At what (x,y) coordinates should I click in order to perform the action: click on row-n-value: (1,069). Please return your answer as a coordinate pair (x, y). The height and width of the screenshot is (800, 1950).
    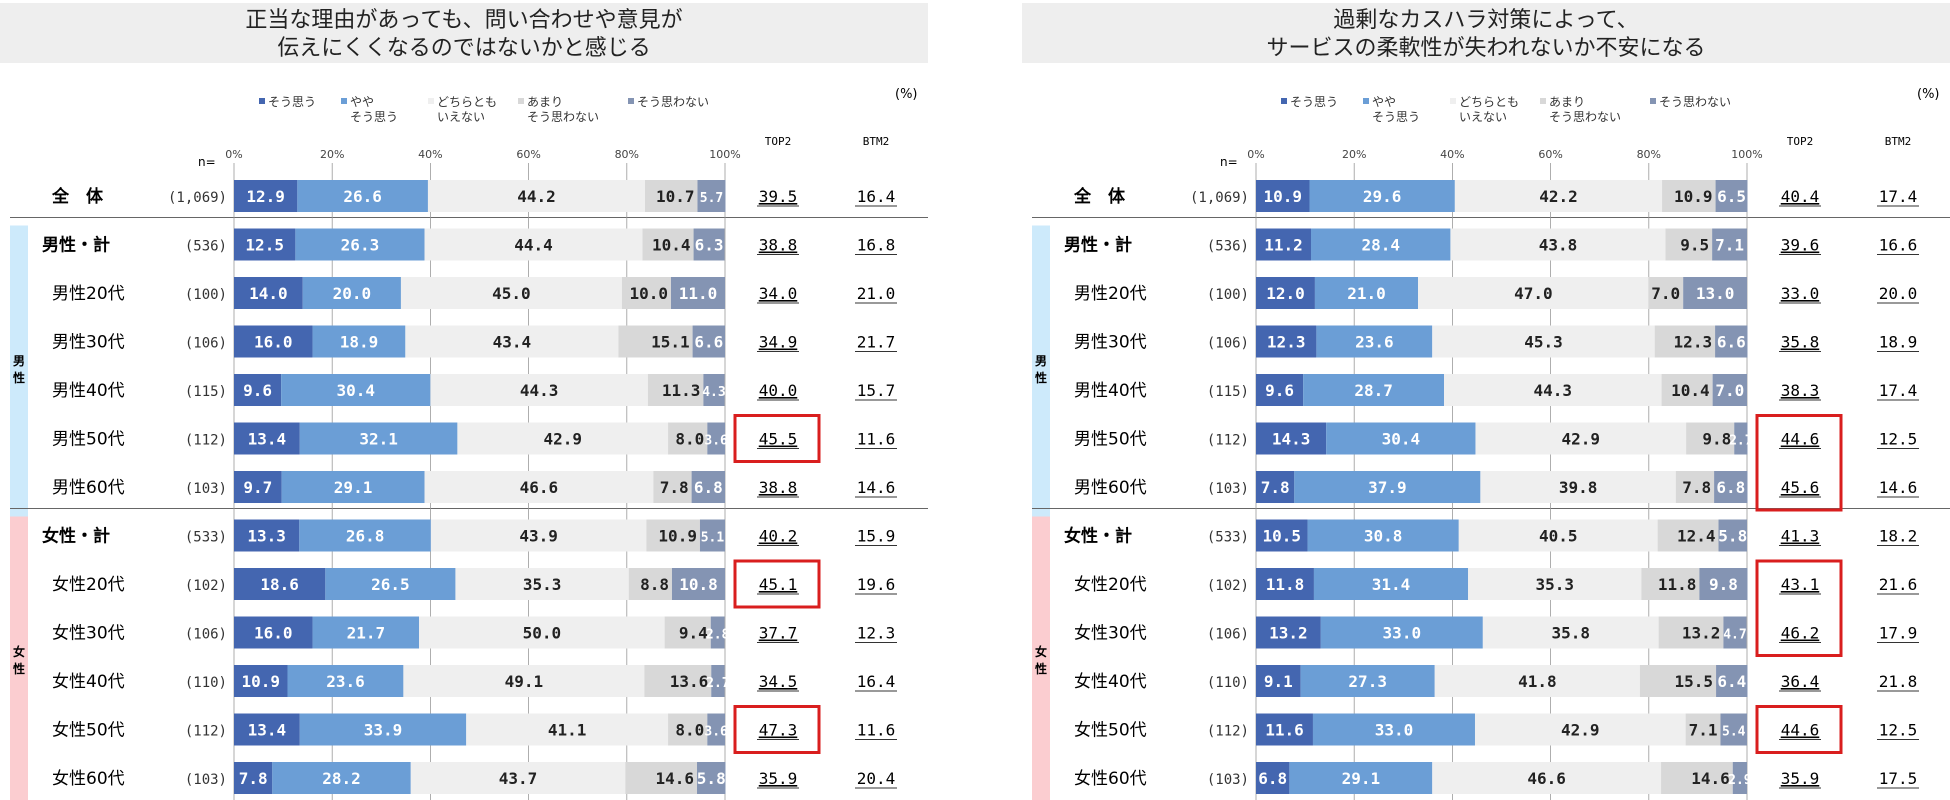
    Looking at the image, I should click on (197, 198).